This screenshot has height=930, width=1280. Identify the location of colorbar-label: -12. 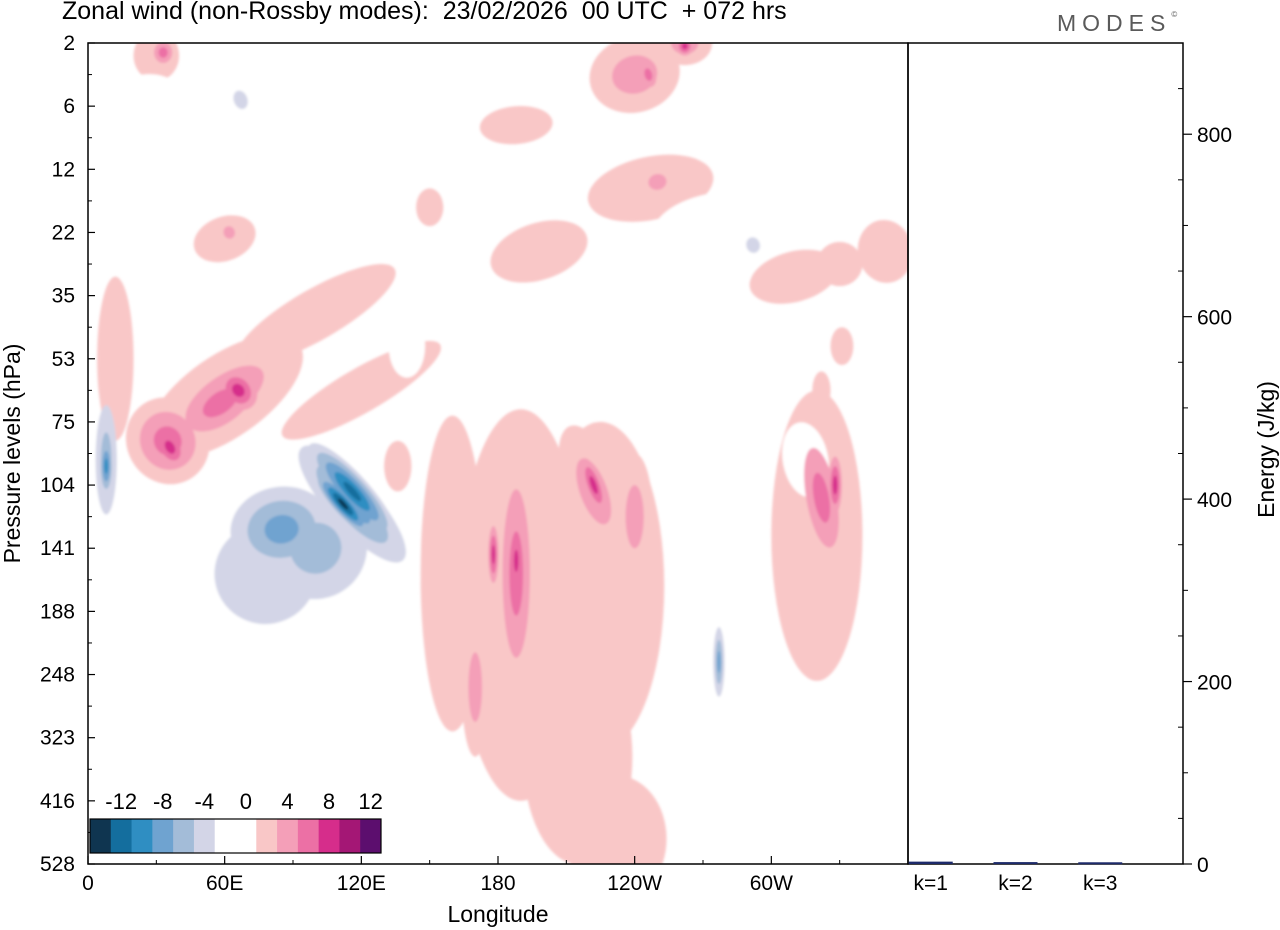
(121, 801).